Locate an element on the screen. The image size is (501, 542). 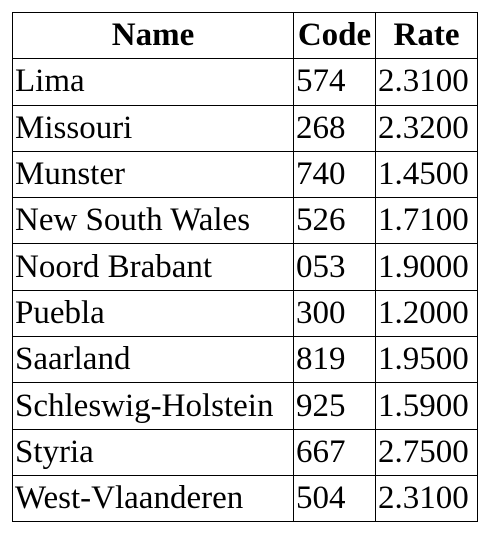
table-row: Schleswig-Holstein 925 1.5900 is located at coordinates (245, 406).